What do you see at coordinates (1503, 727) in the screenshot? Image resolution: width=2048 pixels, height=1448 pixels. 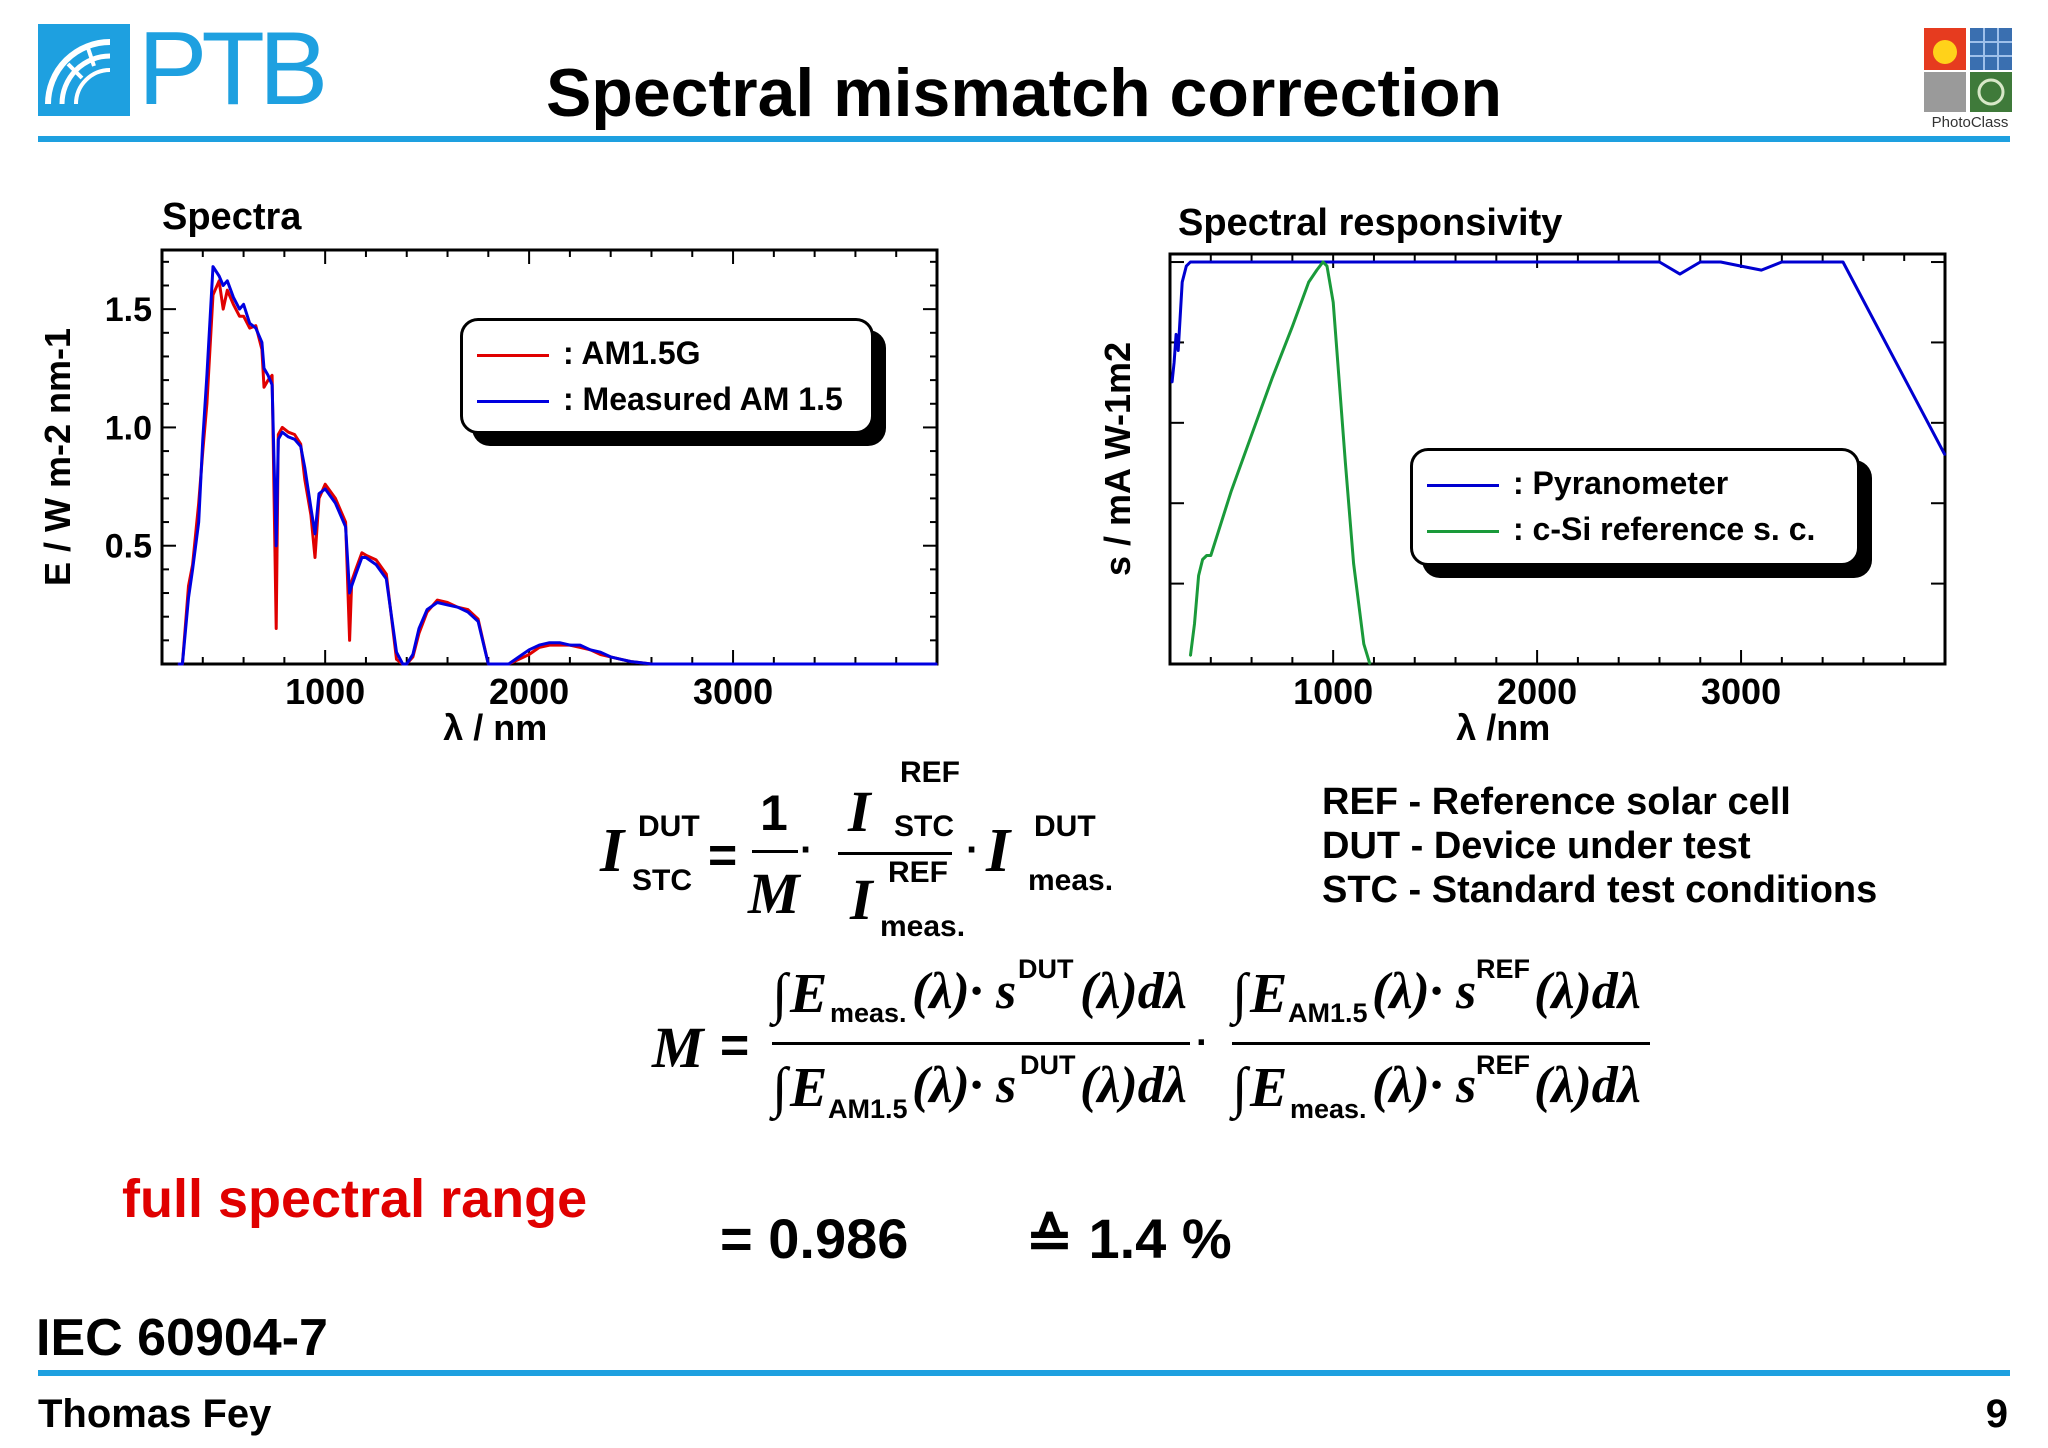 I see `x-axis-label: λ /nm` at bounding box center [1503, 727].